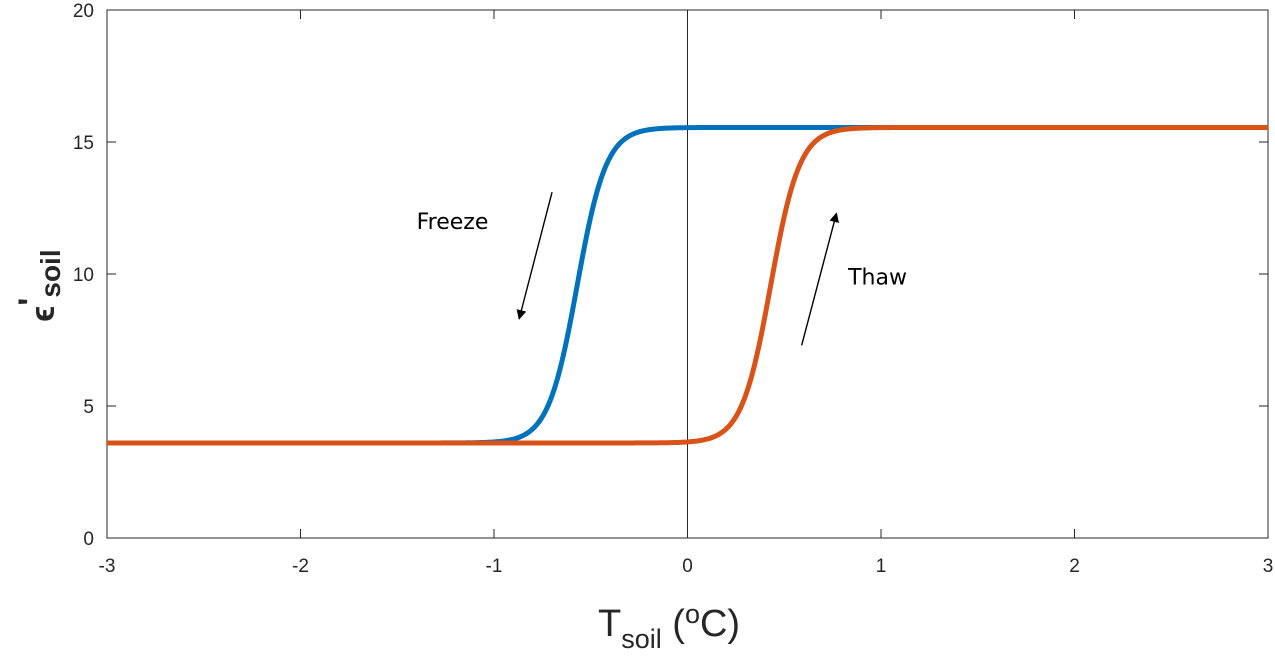  I want to click on x-axis-title: Tsoil (oC), so click(669, 626).